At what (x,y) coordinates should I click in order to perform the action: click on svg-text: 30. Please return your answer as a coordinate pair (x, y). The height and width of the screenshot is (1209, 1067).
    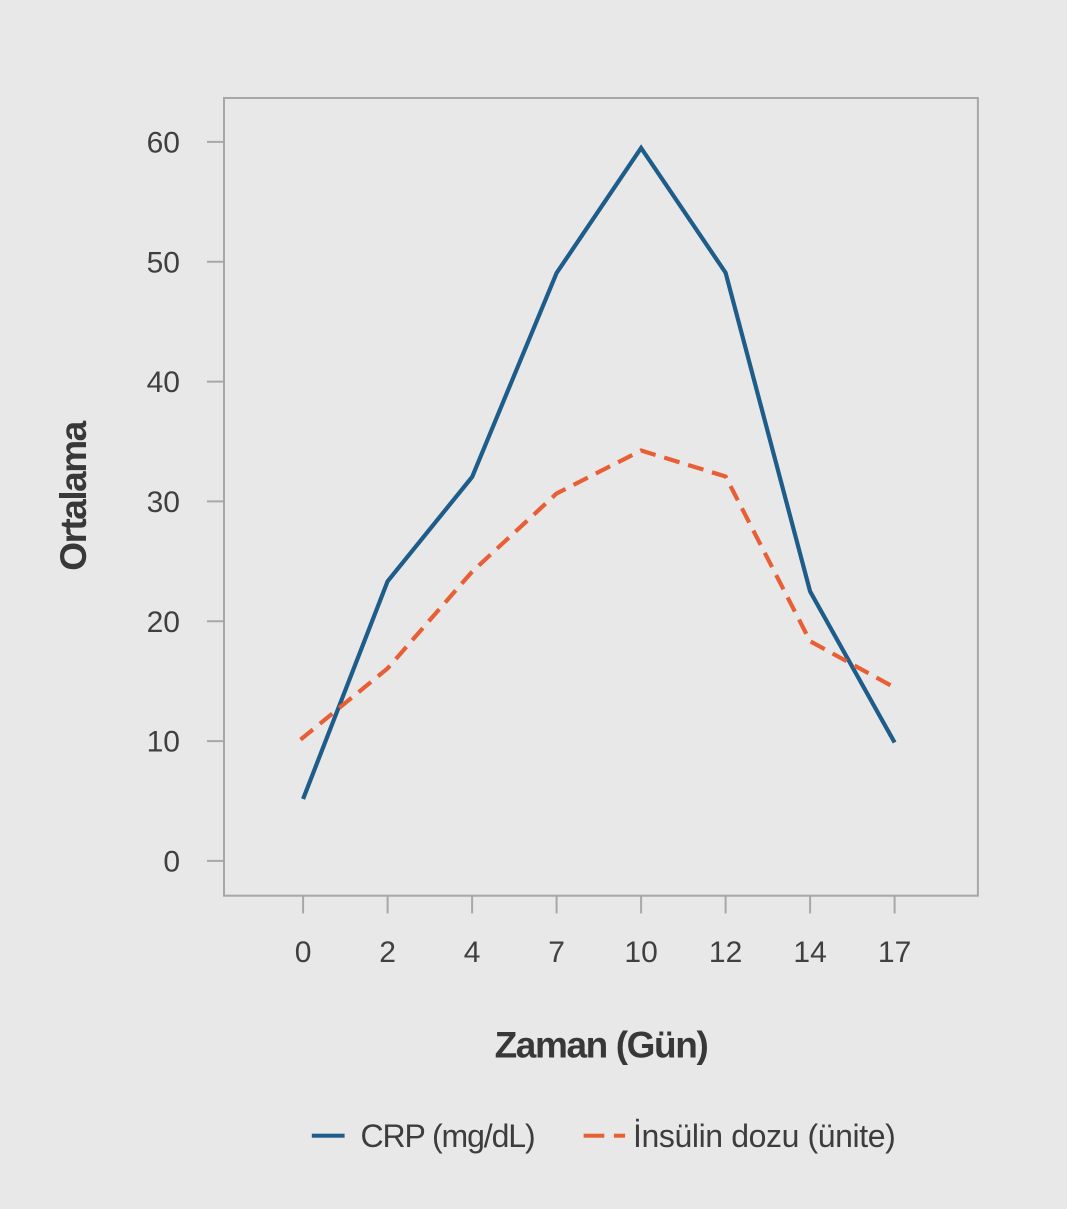
    Looking at the image, I should click on (163, 502).